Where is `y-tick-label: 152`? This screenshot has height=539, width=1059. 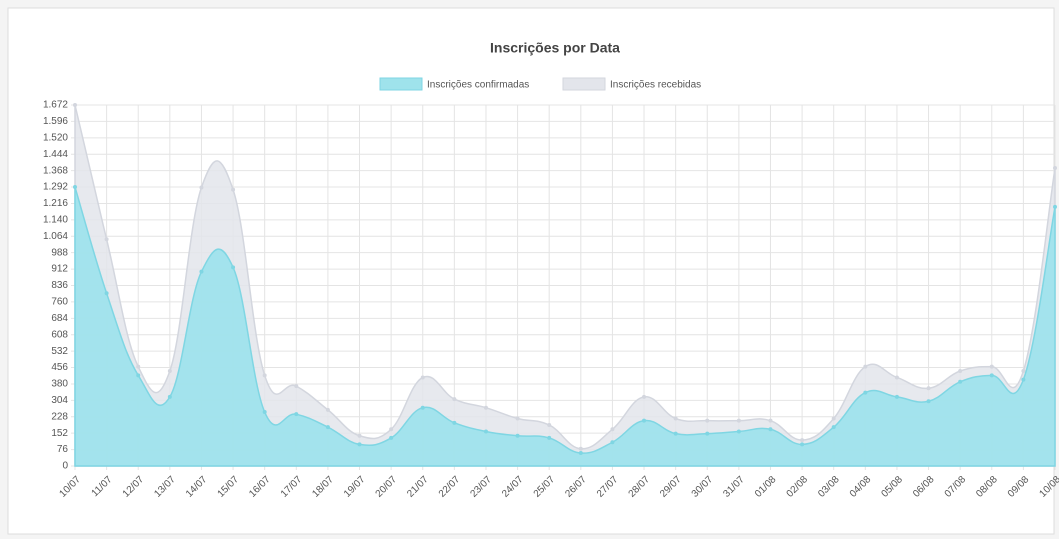 y-tick-label: 152 is located at coordinates (59, 433).